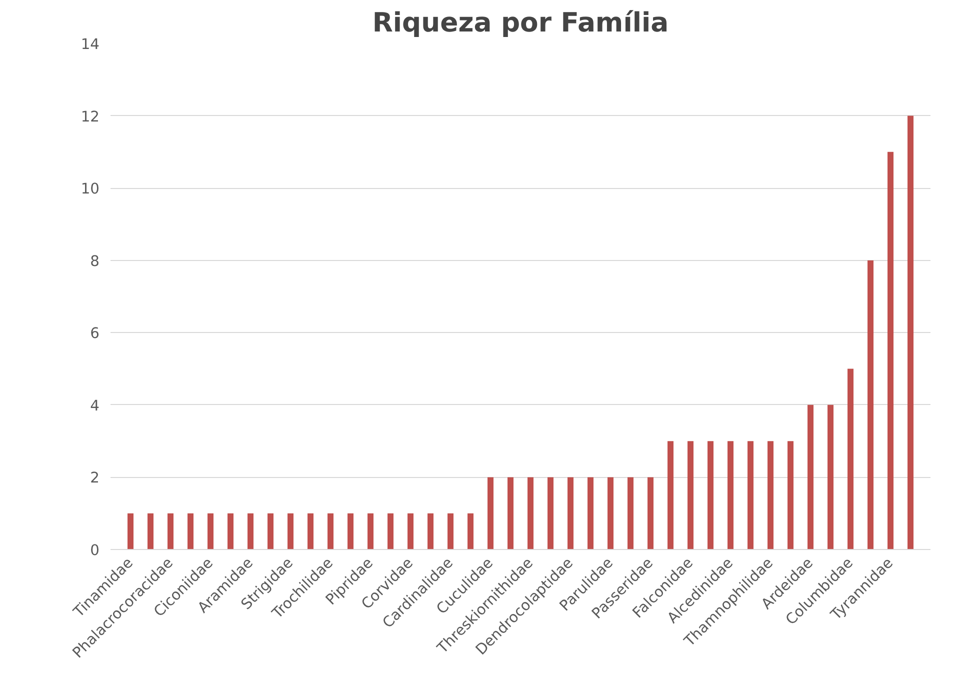 The height and width of the screenshot is (677, 958). Describe the element at coordinates (90, 44) in the screenshot. I see `y-tick-label: 14` at that location.